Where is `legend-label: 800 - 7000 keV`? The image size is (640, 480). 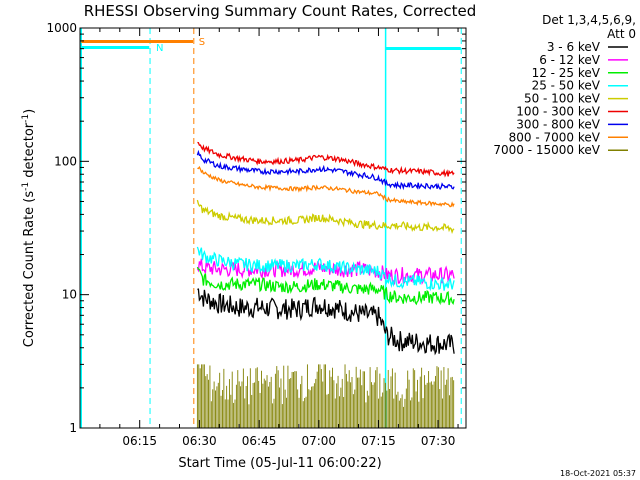 legend-label: 800 - 7000 keV is located at coordinates (555, 137).